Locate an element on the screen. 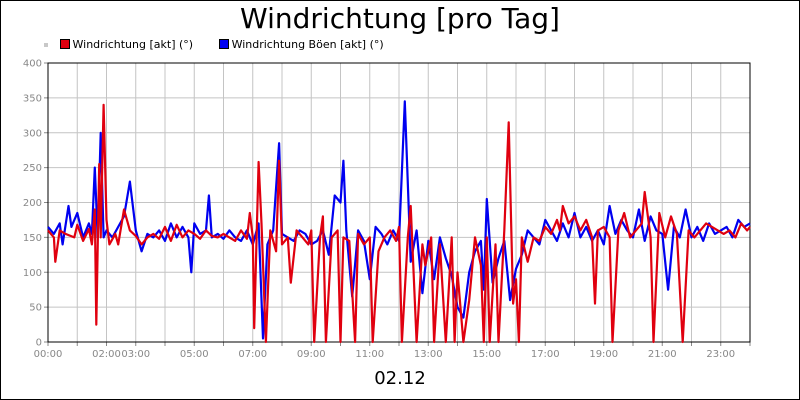 This screenshot has width=800, height=400. y-tick-label: 150 is located at coordinates (32, 238).